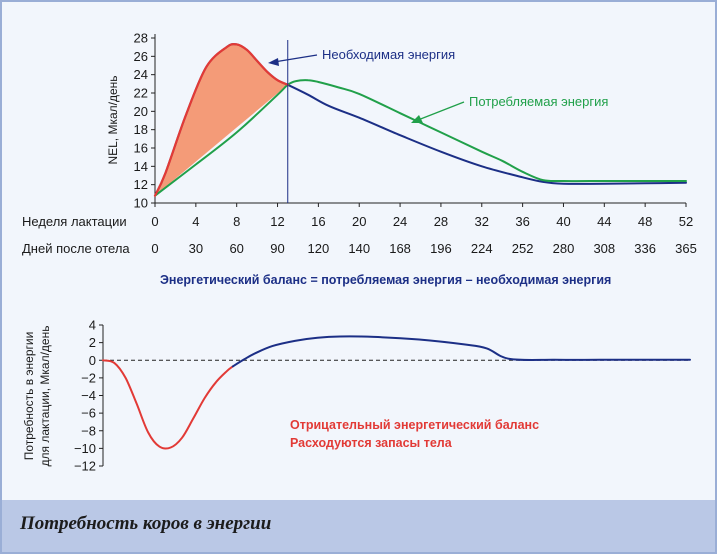  What do you see at coordinates (88, 430) in the screenshot?
I see `bottom-y-tick-label: −8` at bounding box center [88, 430].